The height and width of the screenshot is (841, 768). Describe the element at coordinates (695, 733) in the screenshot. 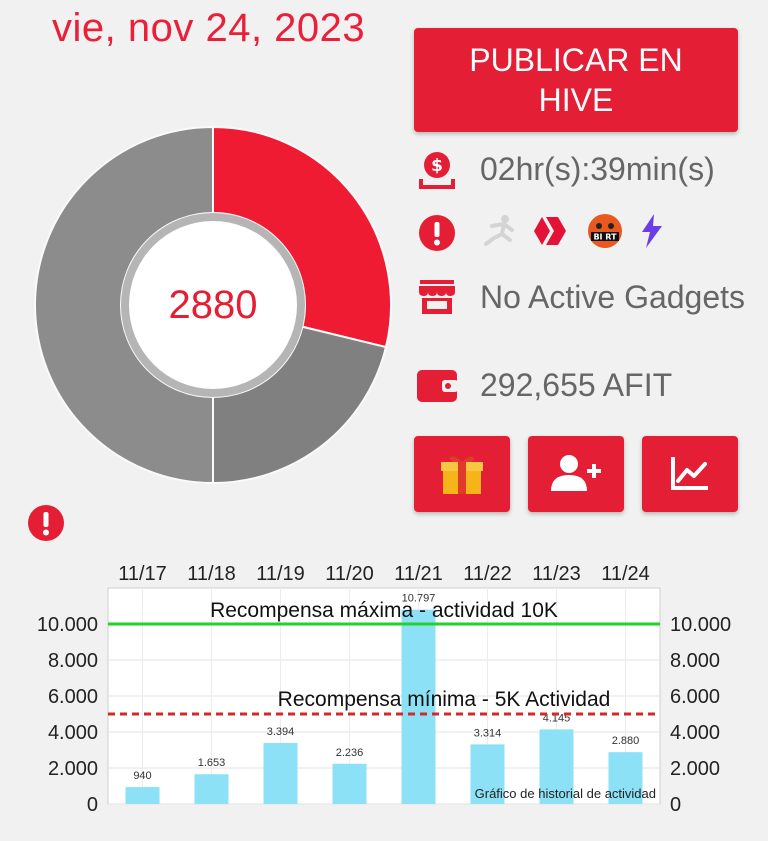

I see `y-tick-right: 4.000` at that location.